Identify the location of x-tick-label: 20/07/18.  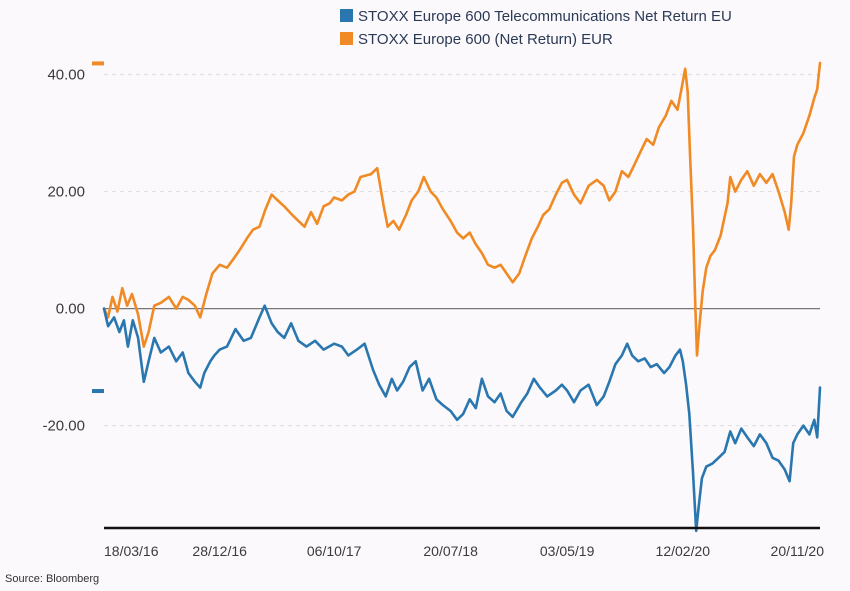
(450, 551).